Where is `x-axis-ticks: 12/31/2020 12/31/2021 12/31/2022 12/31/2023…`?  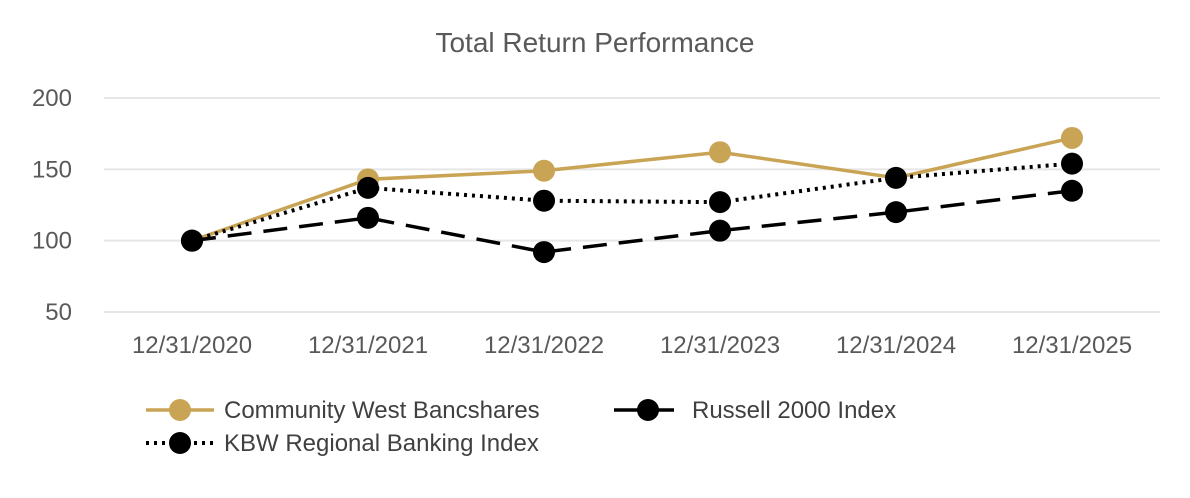
x-axis-ticks: 12/31/2020 12/31/2021 12/31/2022 12/31/2023… is located at coordinates (632, 345).